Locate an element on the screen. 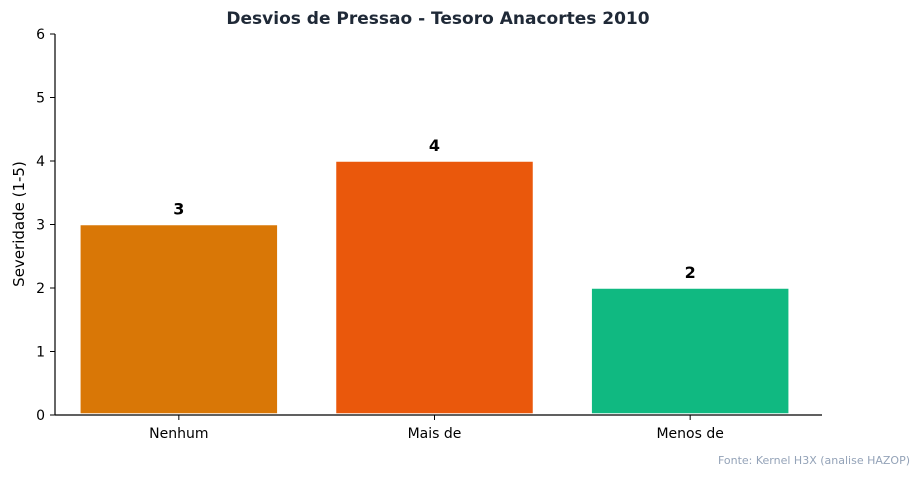  y-axis-label: Severidade (1-5) is located at coordinates (19, 224).